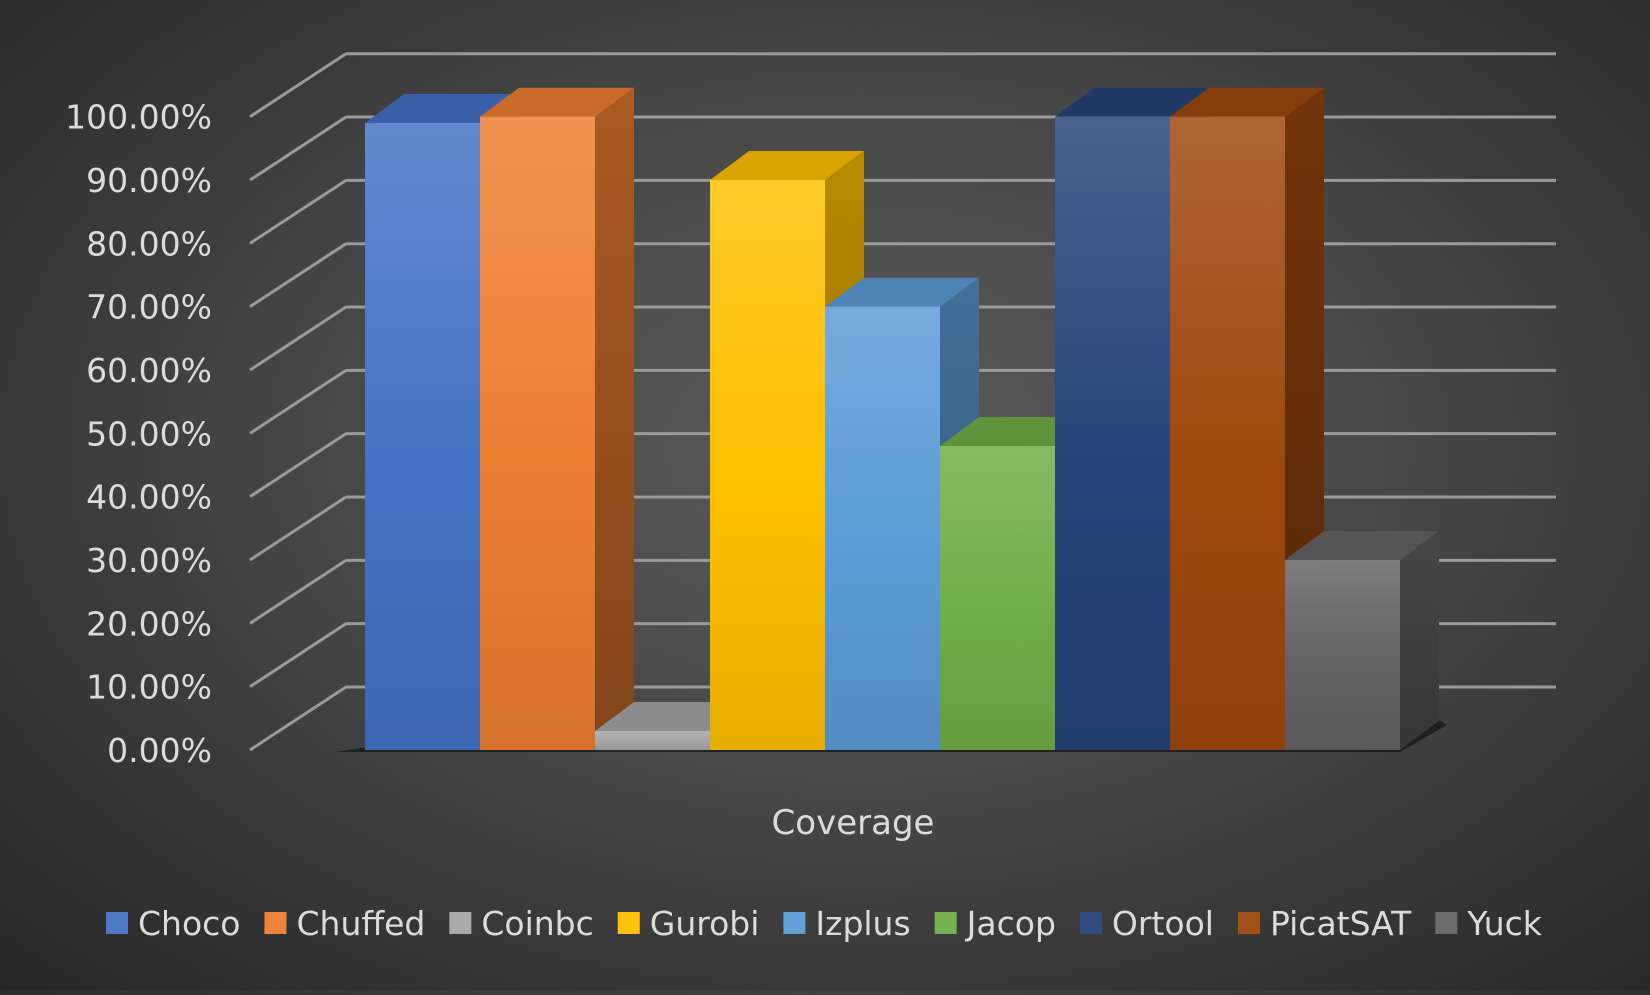  What do you see at coordinates (862, 923) in the screenshot?
I see `legend-label: Izplus` at bounding box center [862, 923].